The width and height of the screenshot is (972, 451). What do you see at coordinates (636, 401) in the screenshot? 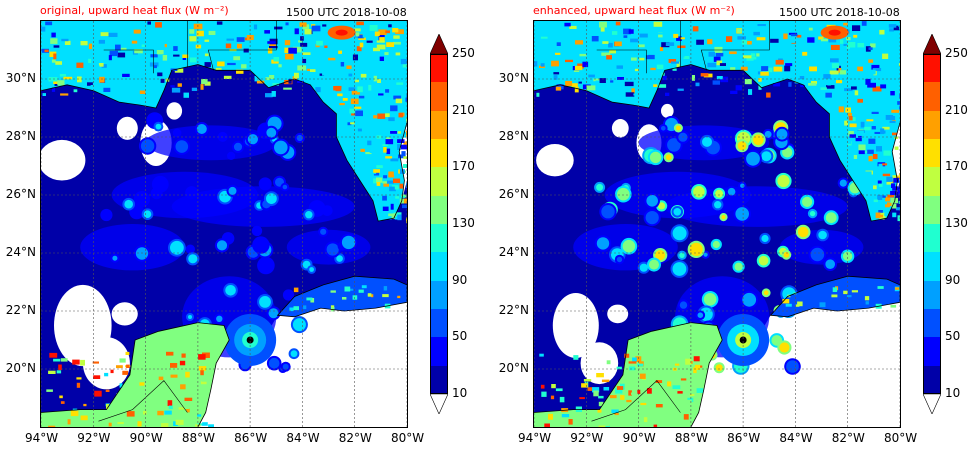
I see `country-border` at bounding box center [636, 401].